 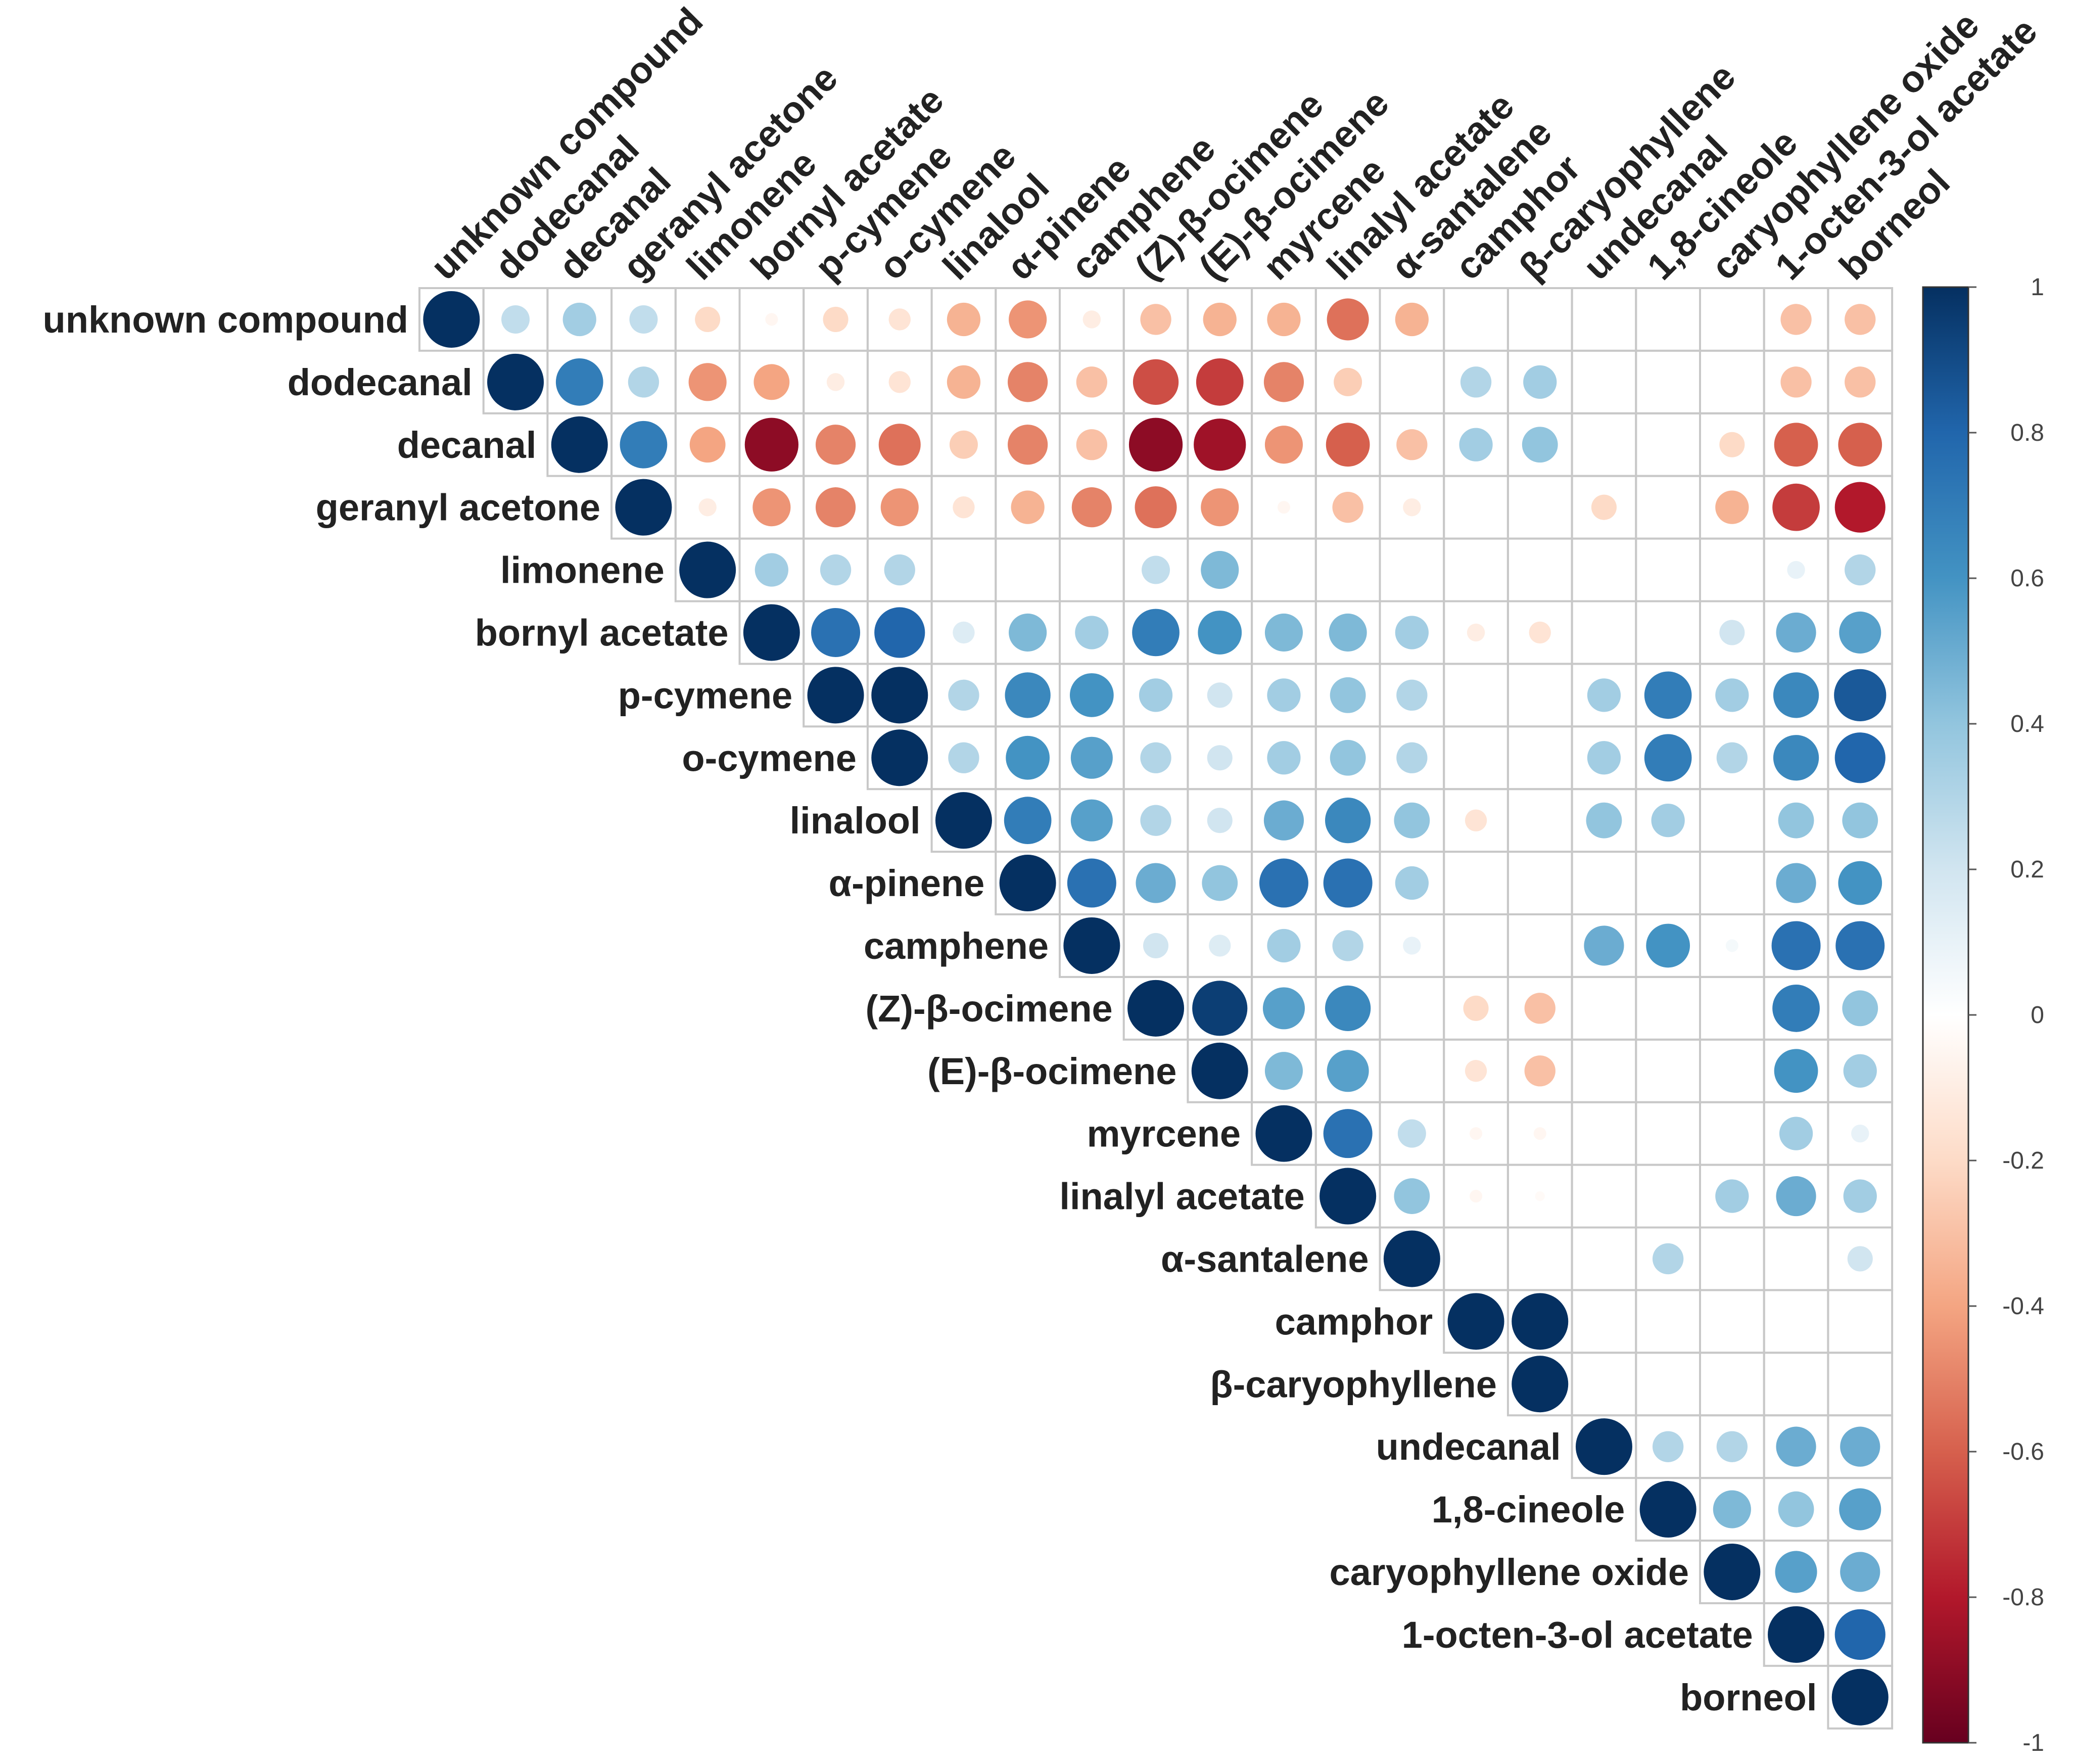 What do you see at coordinates (225, 320) in the screenshot?
I see `row-label-unknown-compound-0: unknown compound` at bounding box center [225, 320].